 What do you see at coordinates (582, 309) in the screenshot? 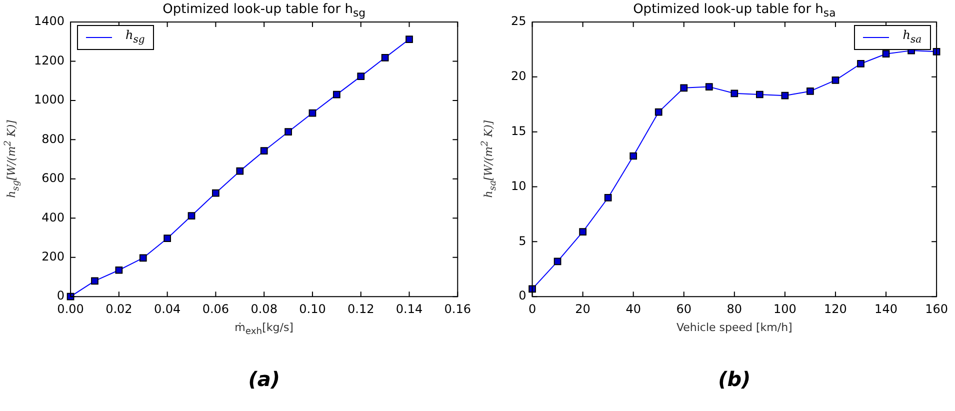
I see `x-tick-label: 20` at bounding box center [582, 309].